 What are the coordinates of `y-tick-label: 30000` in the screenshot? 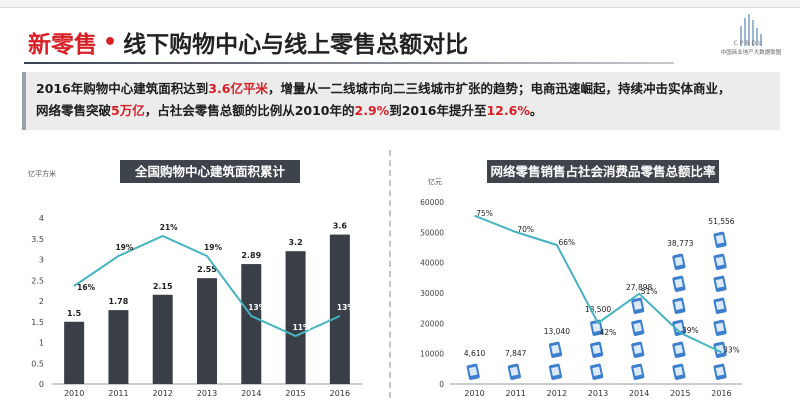 It's located at (432, 293).